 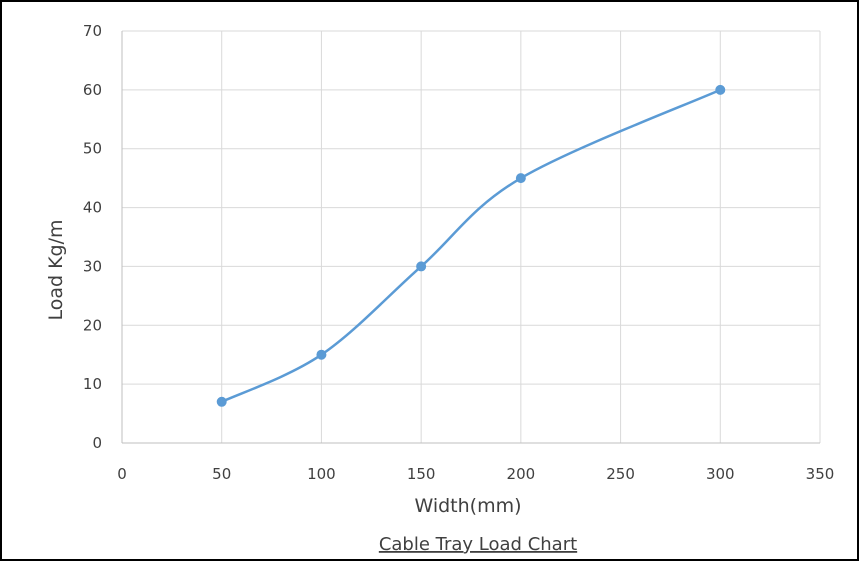 What do you see at coordinates (92, 325) in the screenshot?
I see `y-tick-label: 20` at bounding box center [92, 325].